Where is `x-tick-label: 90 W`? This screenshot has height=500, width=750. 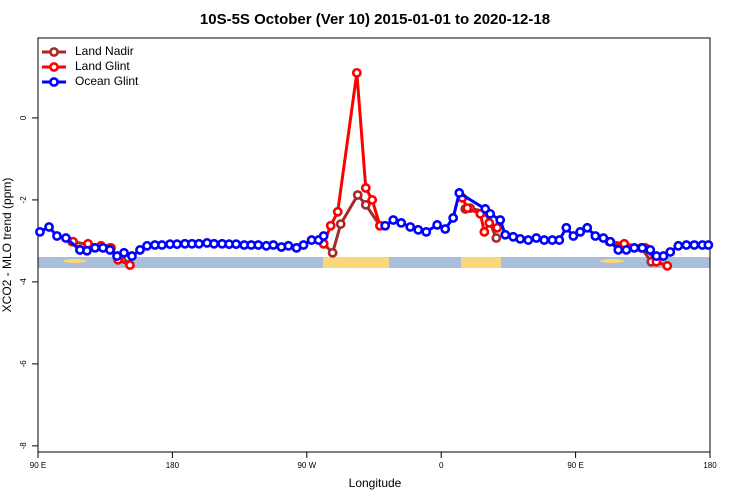
x-tick-label: 90 W is located at coordinates (306, 465).